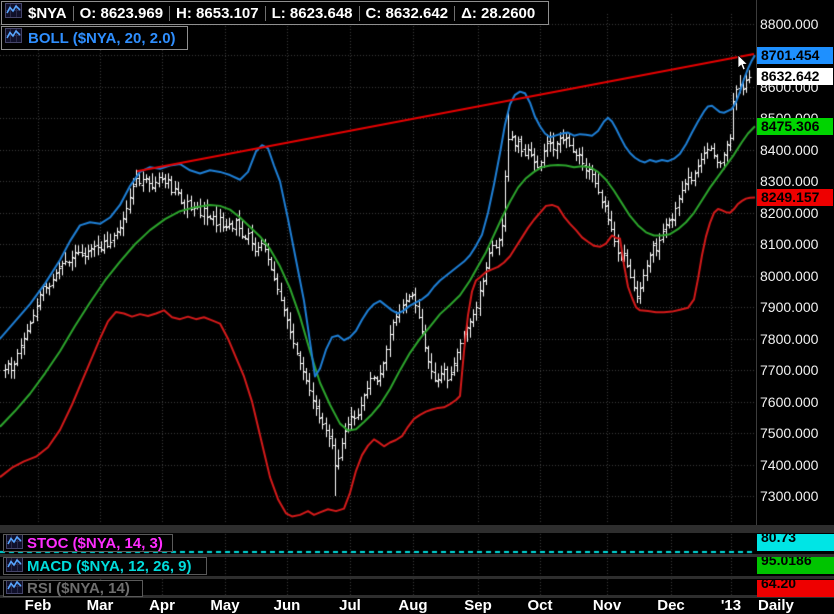 The height and width of the screenshot is (614, 834). I want to click on price-axis-tick: 7700.000, so click(789, 370).